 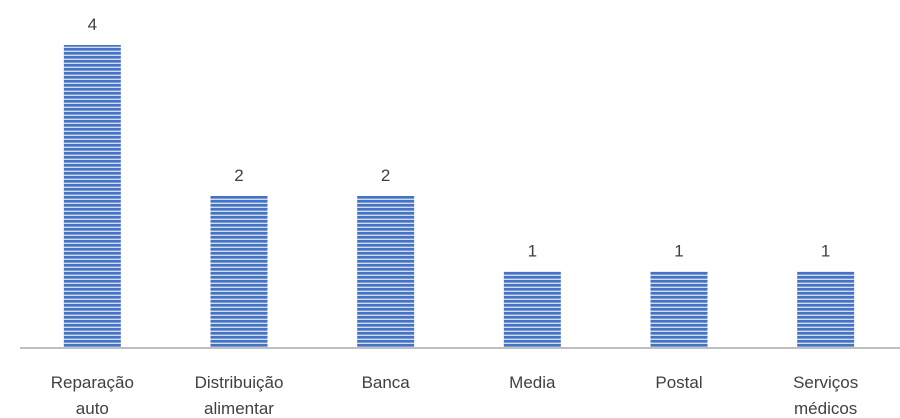 What do you see at coordinates (532, 251) in the screenshot?
I see `value-label-3: 1` at bounding box center [532, 251].